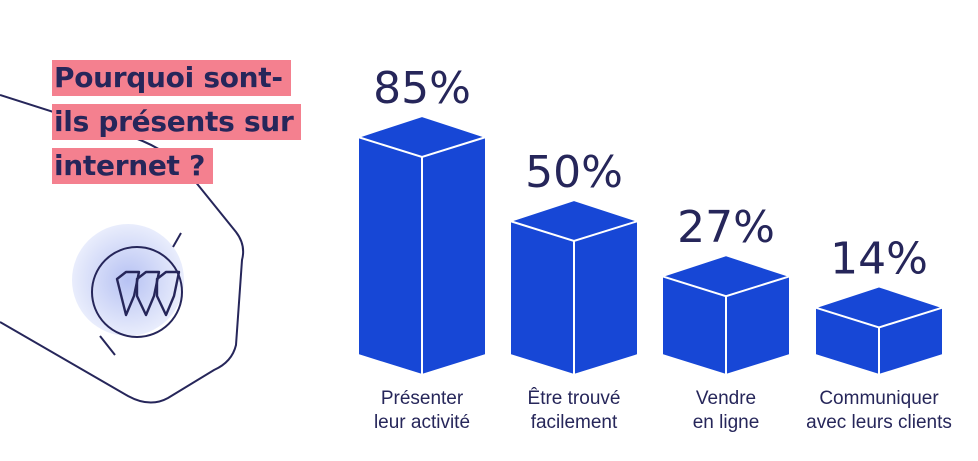 The width and height of the screenshot is (978, 461). I want to click on value-label-2: 50%, so click(574, 172).